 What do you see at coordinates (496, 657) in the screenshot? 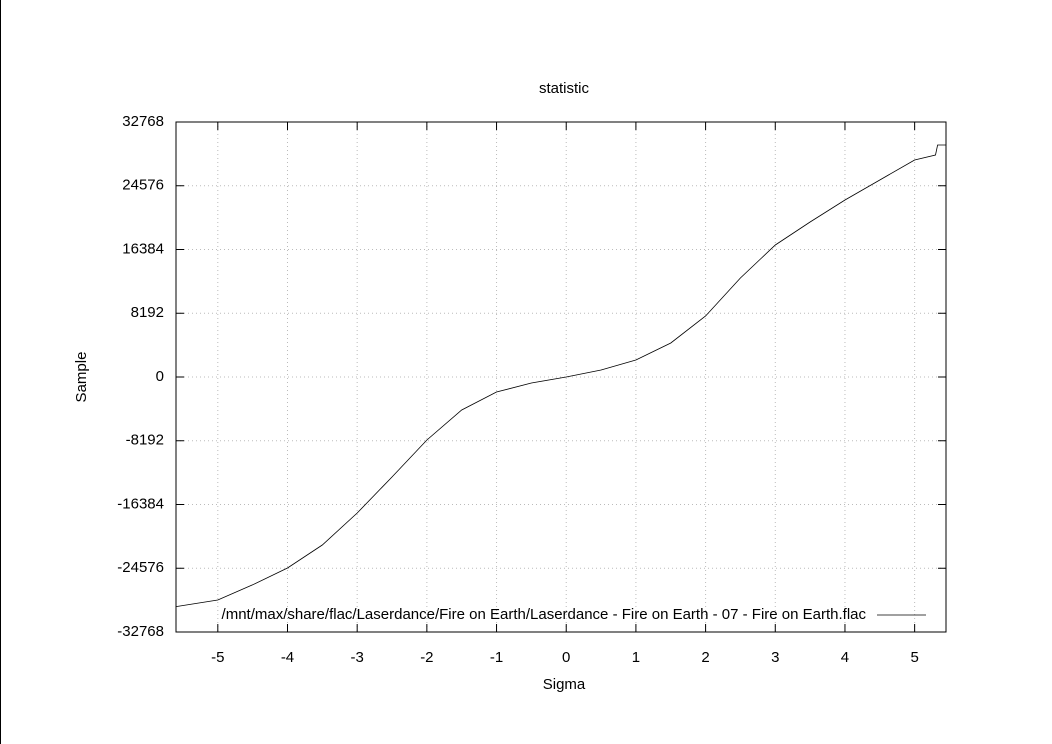
I see `x-tick-label: -1` at bounding box center [496, 657].